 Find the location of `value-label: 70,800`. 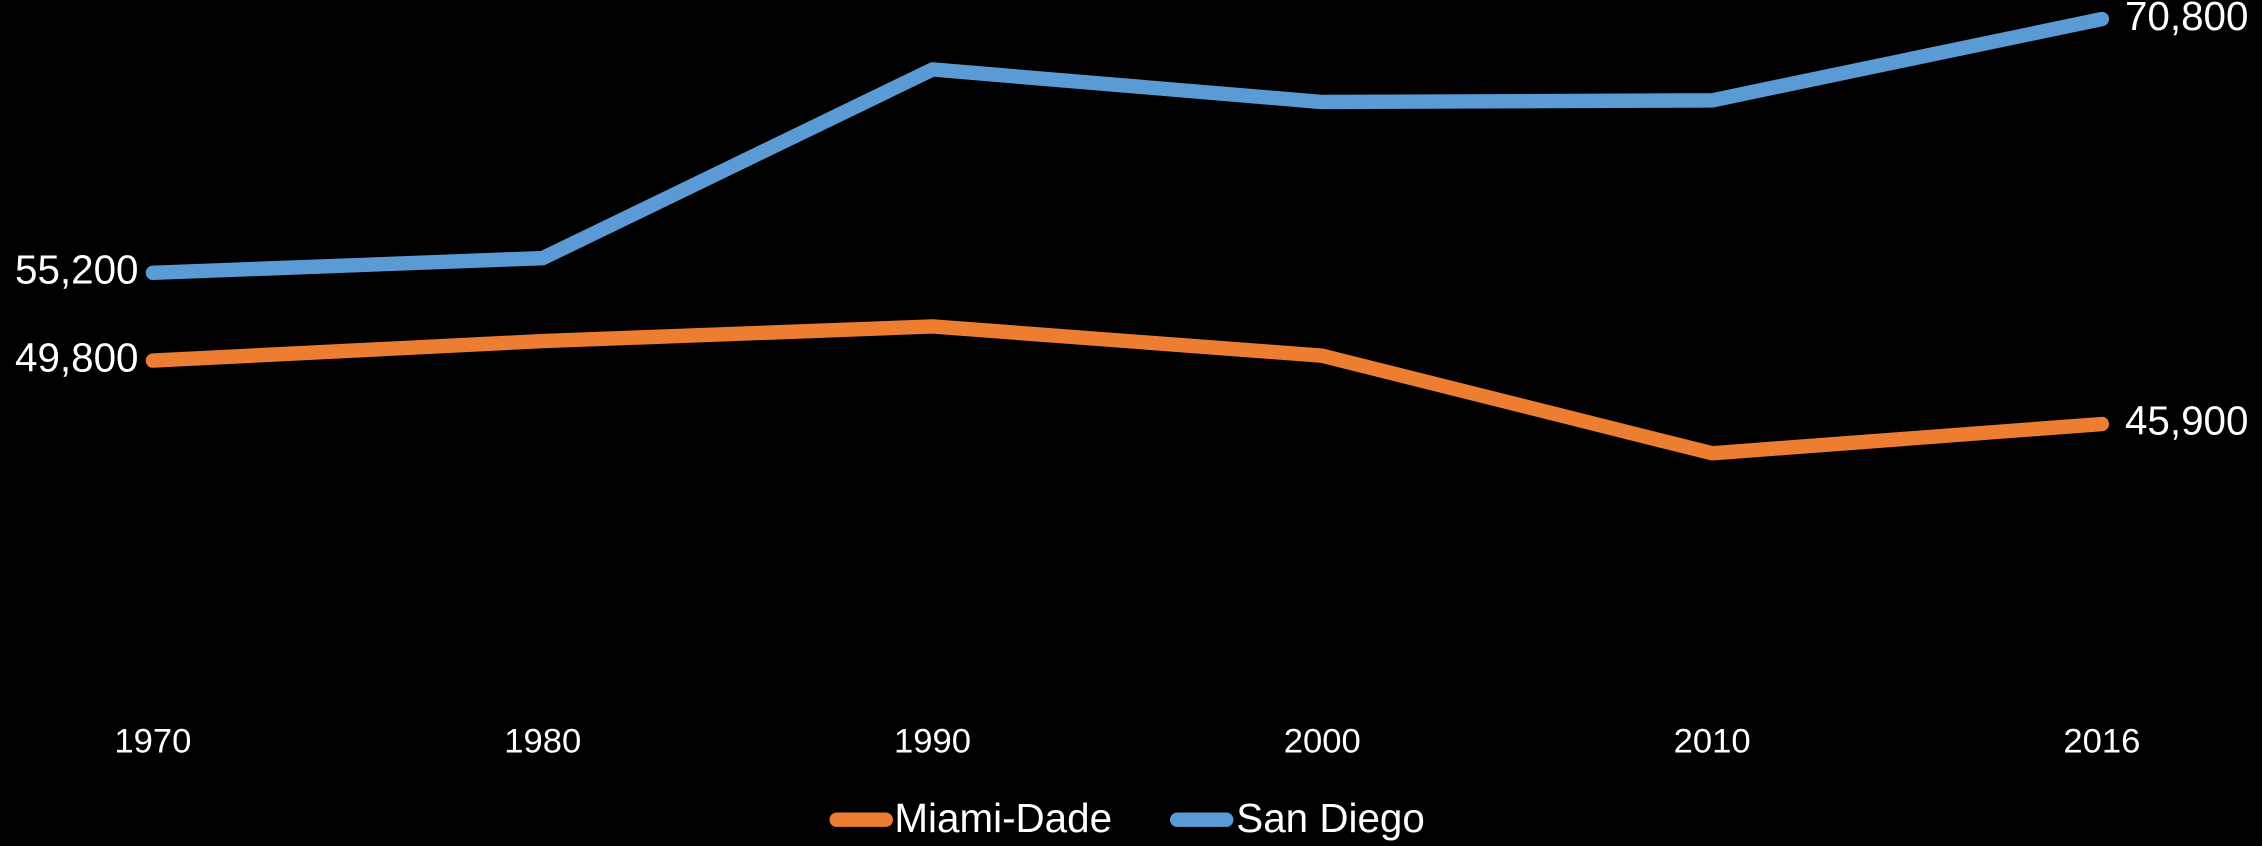

value-label: 70,800 is located at coordinates (2187, 19).